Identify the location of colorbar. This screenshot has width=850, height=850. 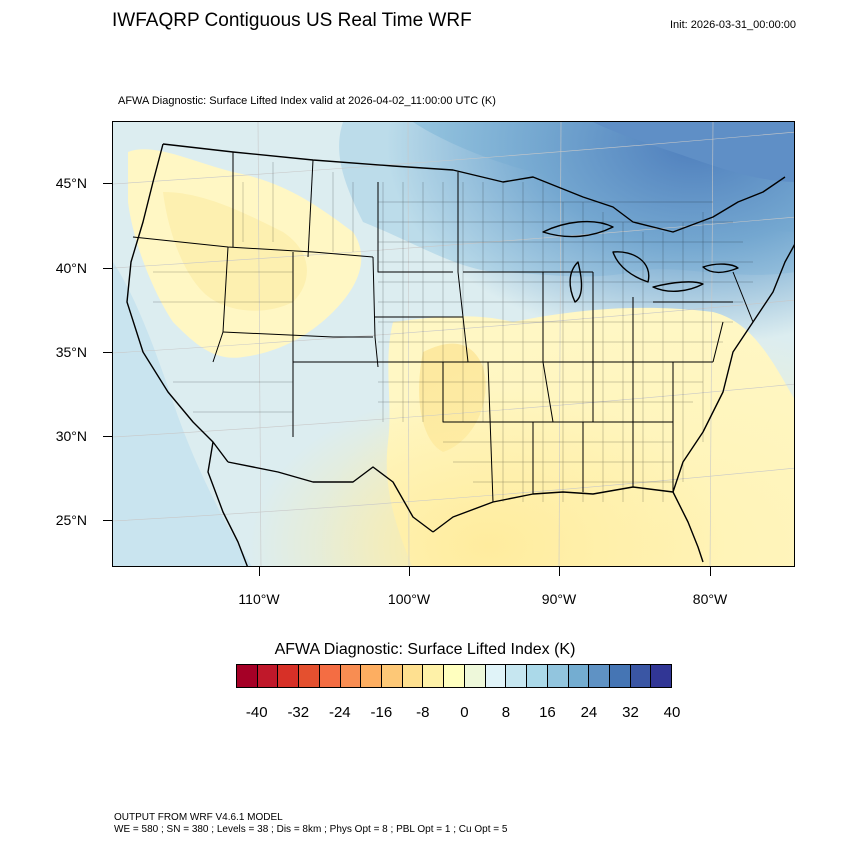
(454, 676).